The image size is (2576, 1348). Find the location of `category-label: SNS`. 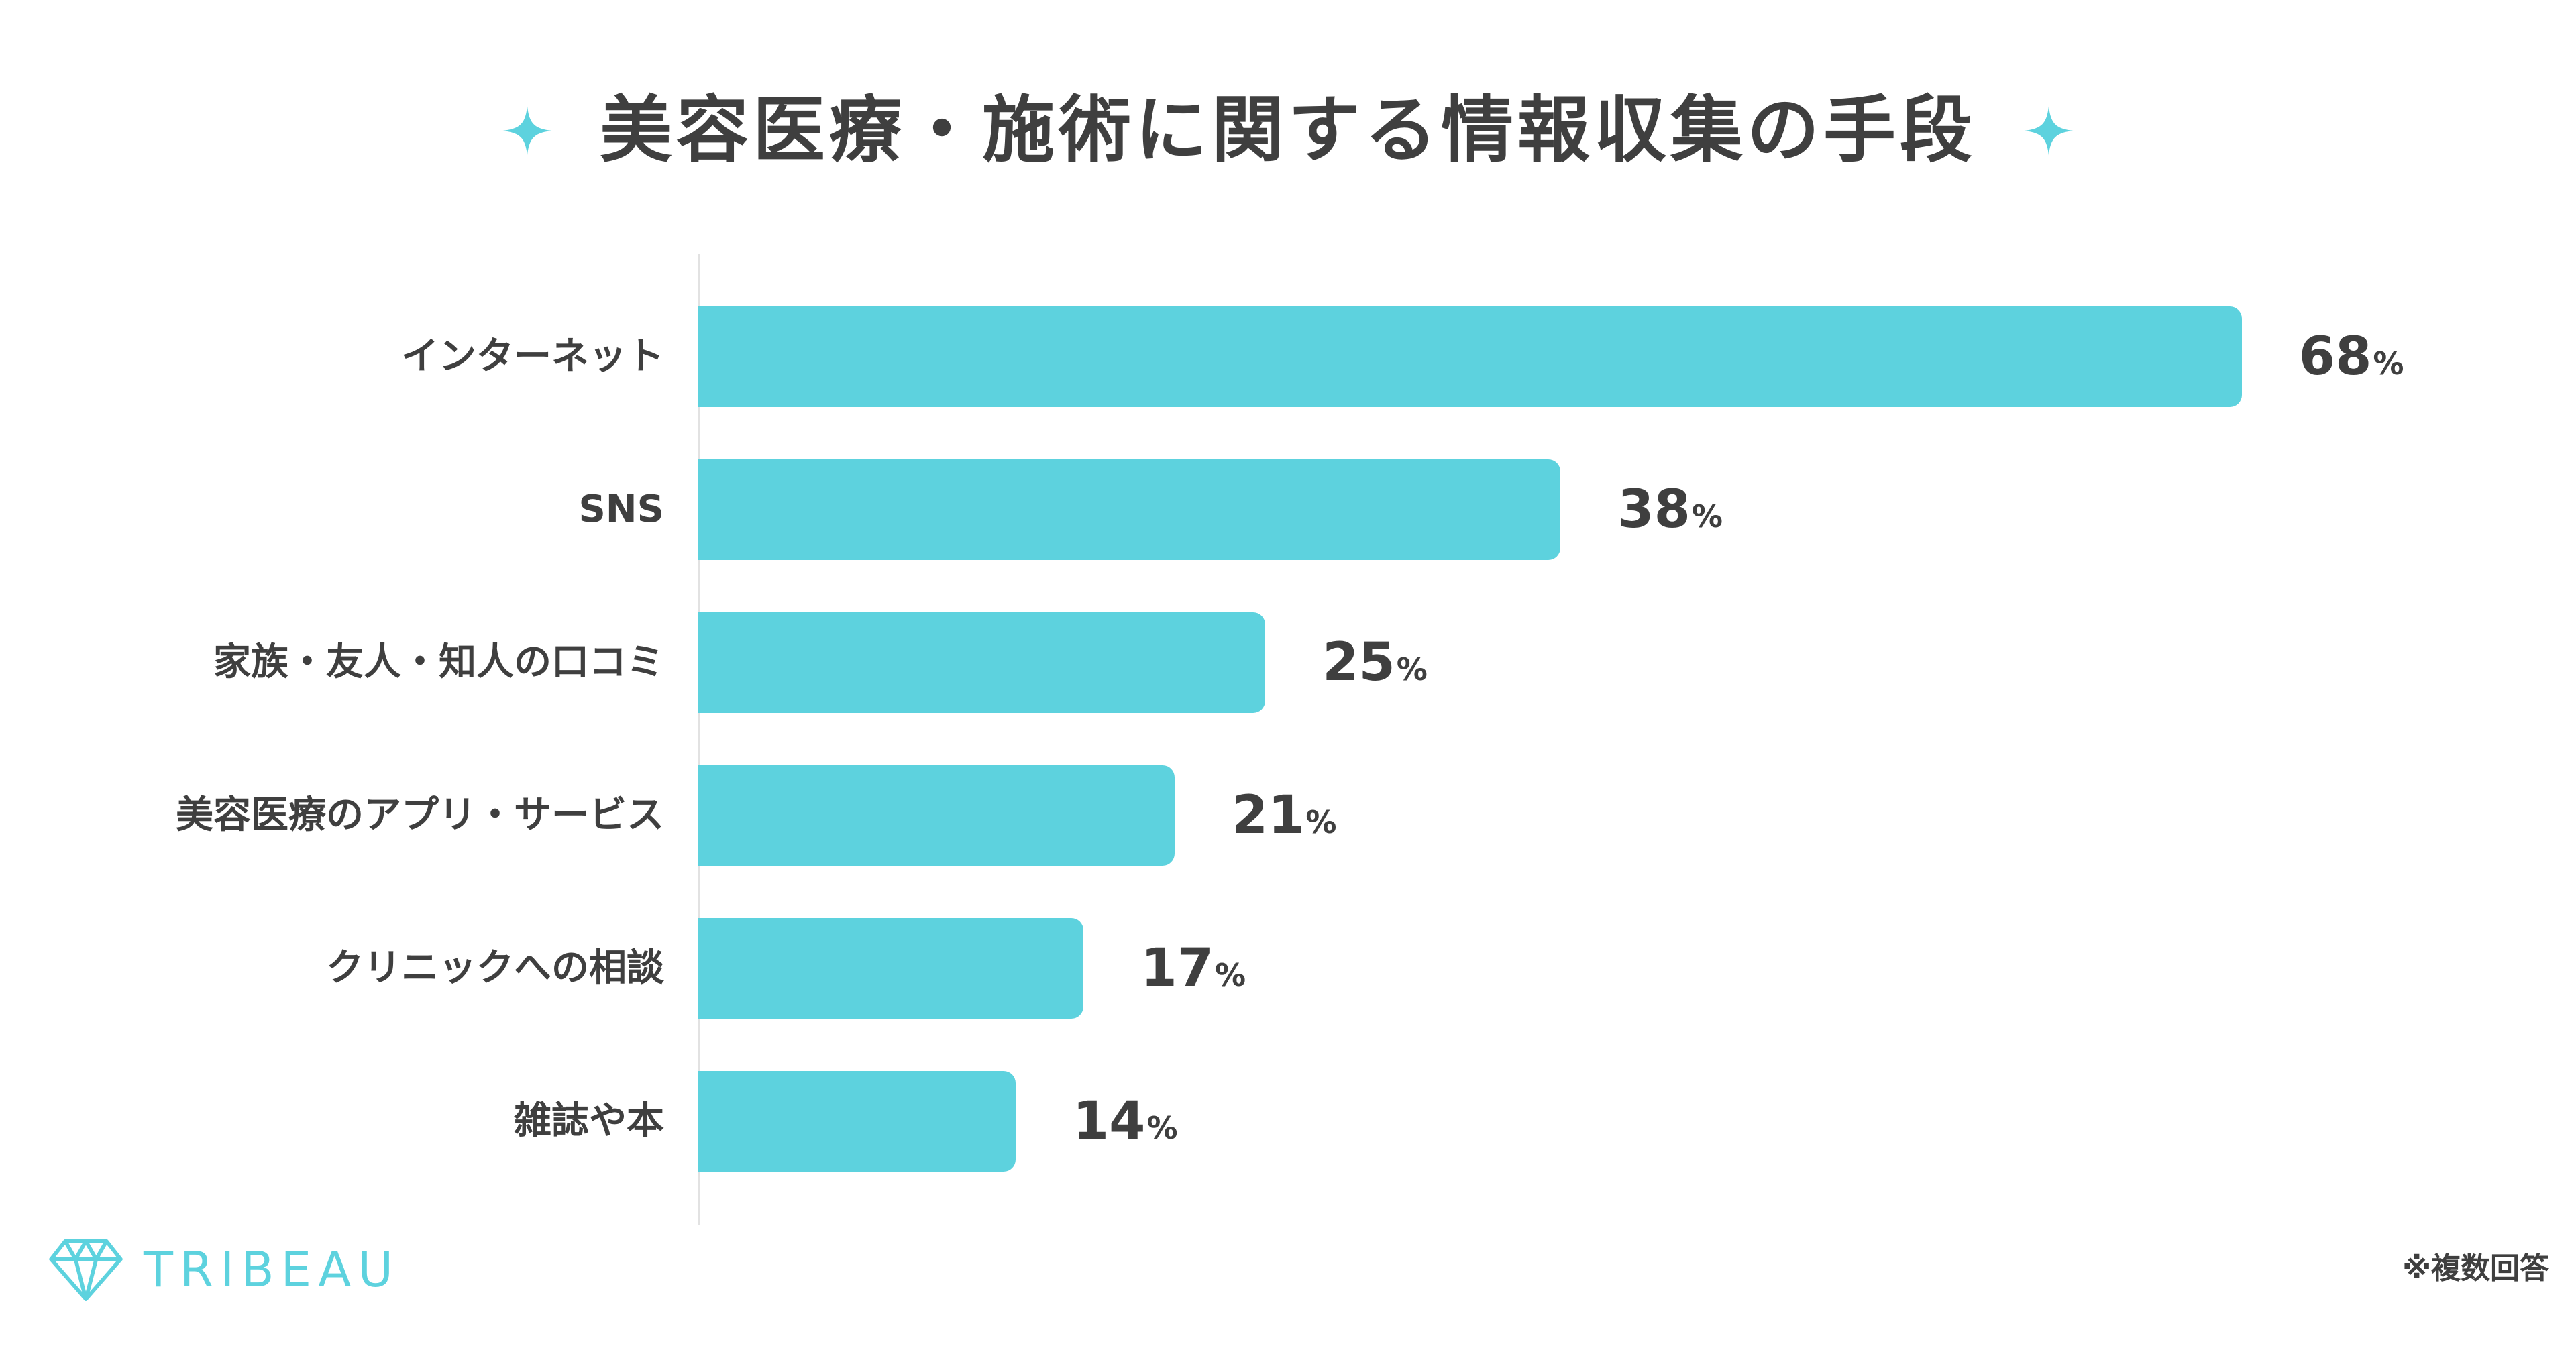

category-label: SNS is located at coordinates (621, 509).